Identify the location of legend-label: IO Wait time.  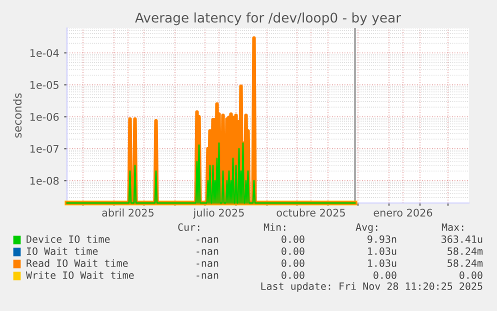
(62, 251).